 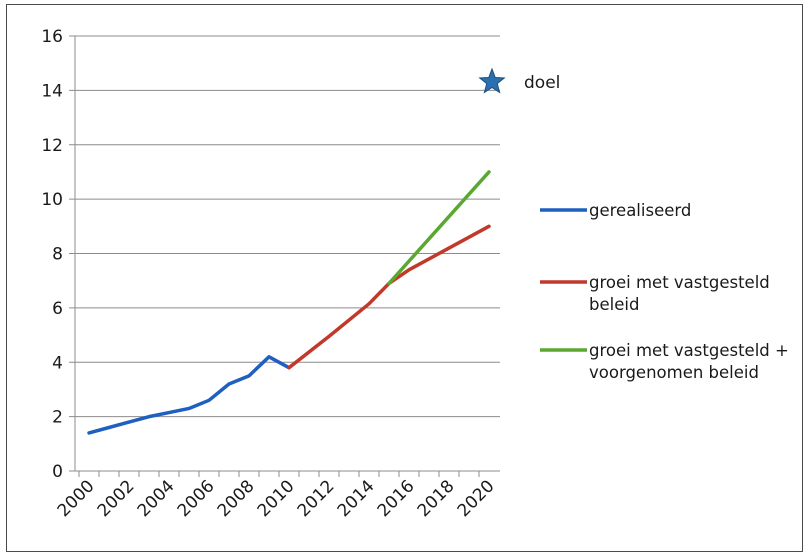 What do you see at coordinates (116, 498) in the screenshot?
I see `x-tick-label: 2002` at bounding box center [116, 498].